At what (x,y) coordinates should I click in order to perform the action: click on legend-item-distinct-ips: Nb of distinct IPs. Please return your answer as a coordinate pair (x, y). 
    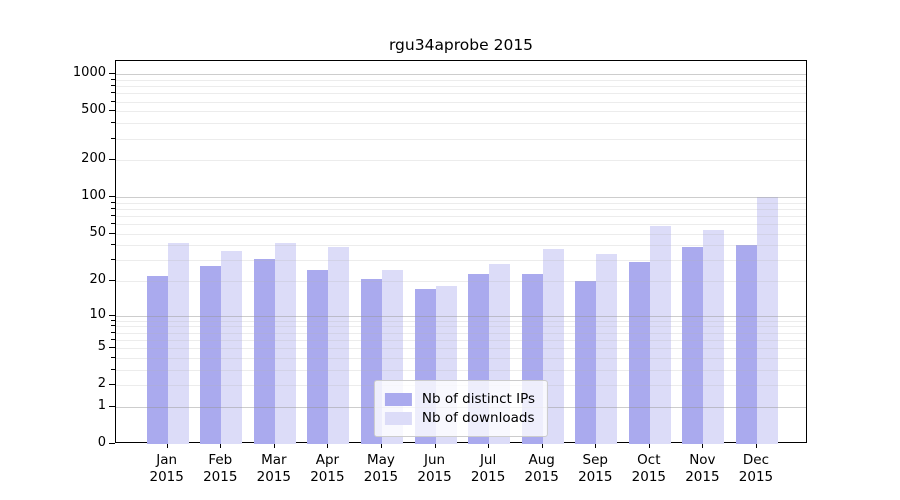
    Looking at the image, I should click on (460, 399).